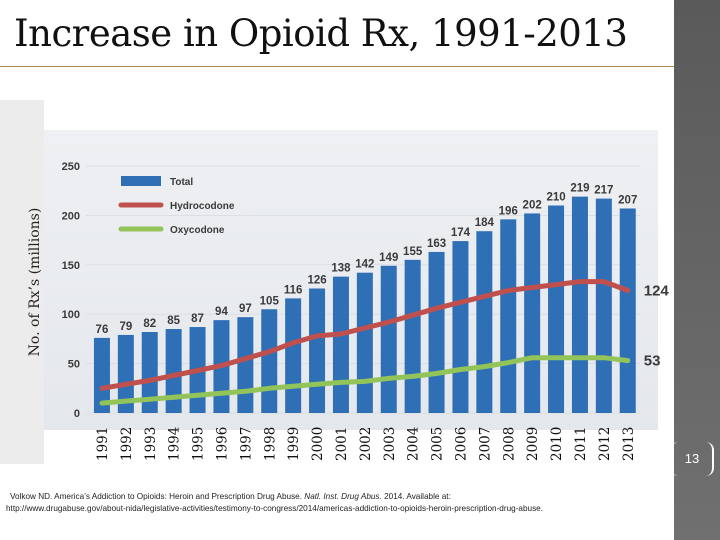 The width and height of the screenshot is (720, 540). I want to click on point-oxycodone-2000, so click(317, 384).